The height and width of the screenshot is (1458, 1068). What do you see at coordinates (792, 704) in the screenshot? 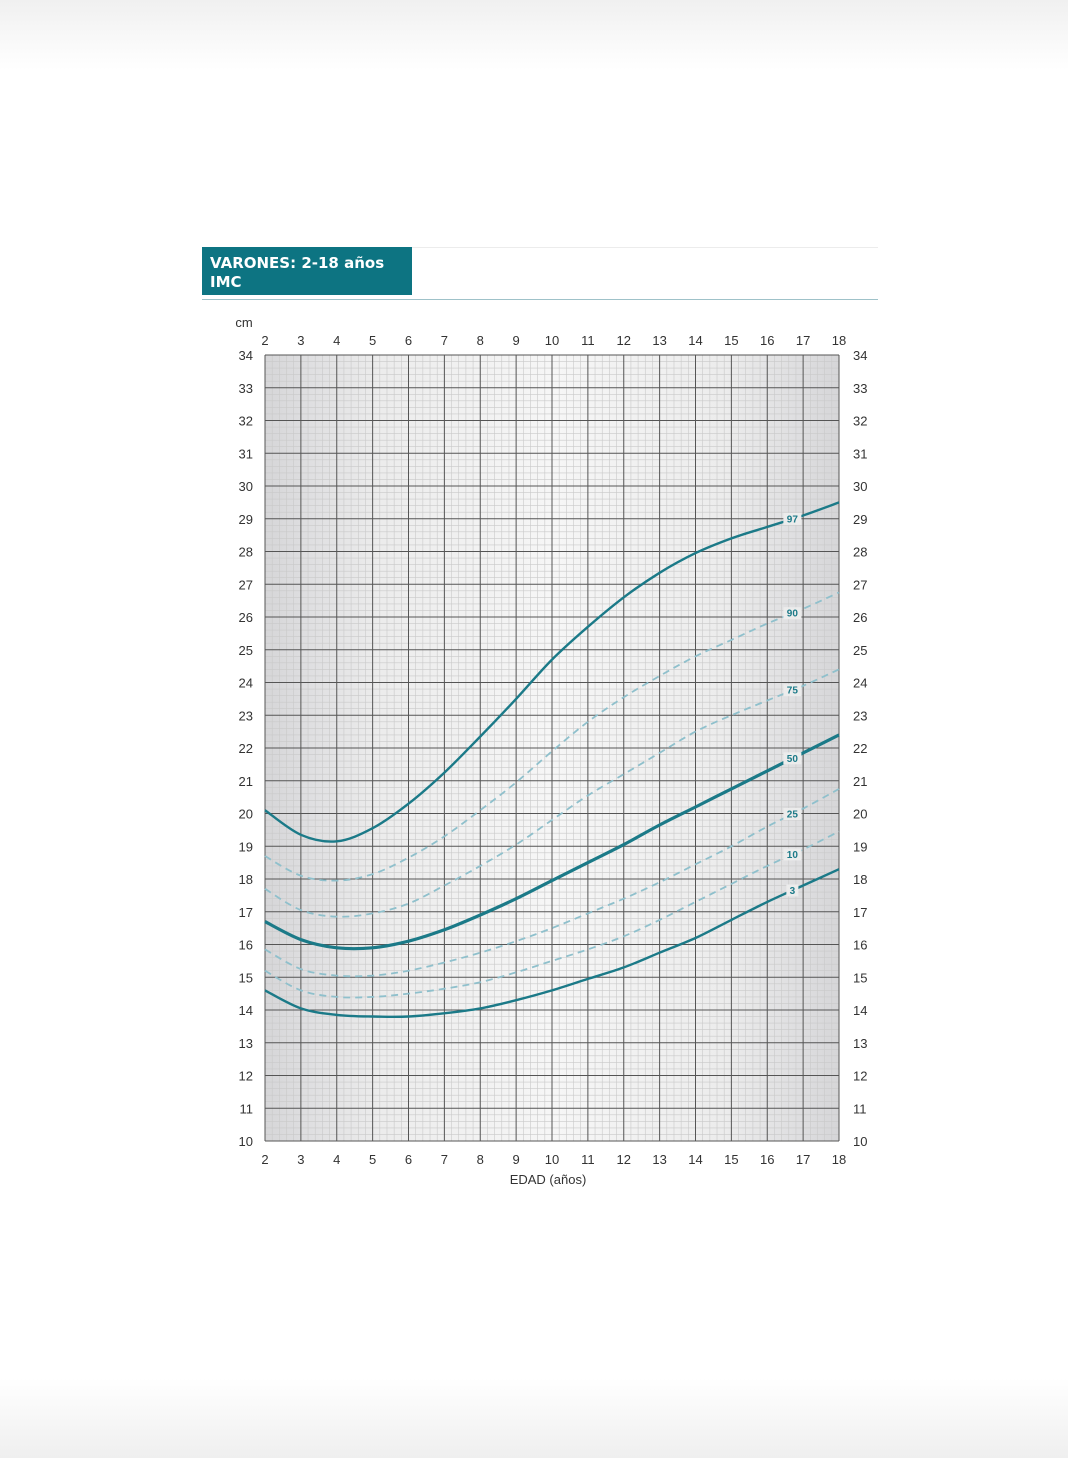
I see `percentile-labels: 97 90 75 50 25 10 3` at bounding box center [792, 704].